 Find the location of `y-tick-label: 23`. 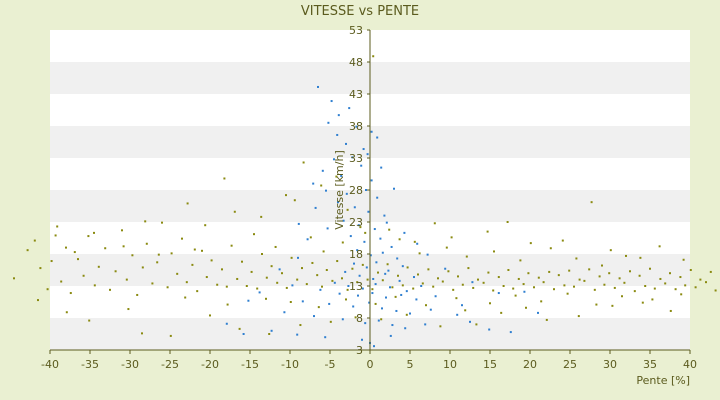

y-tick-label: 23 is located at coordinates (356, 222).